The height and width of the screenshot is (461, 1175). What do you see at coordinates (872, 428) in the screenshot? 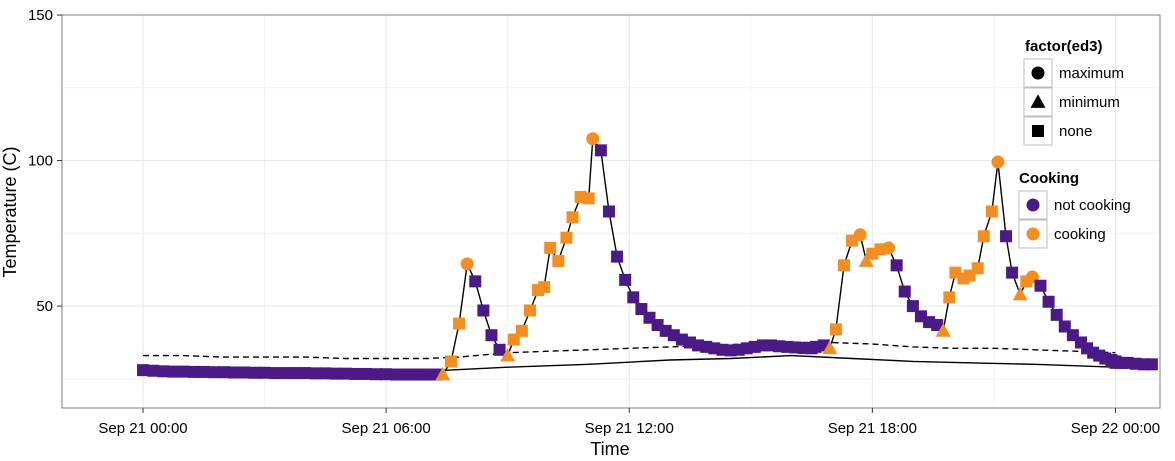
I see `x-tick-label: Sep 21 18:00` at bounding box center [872, 428].